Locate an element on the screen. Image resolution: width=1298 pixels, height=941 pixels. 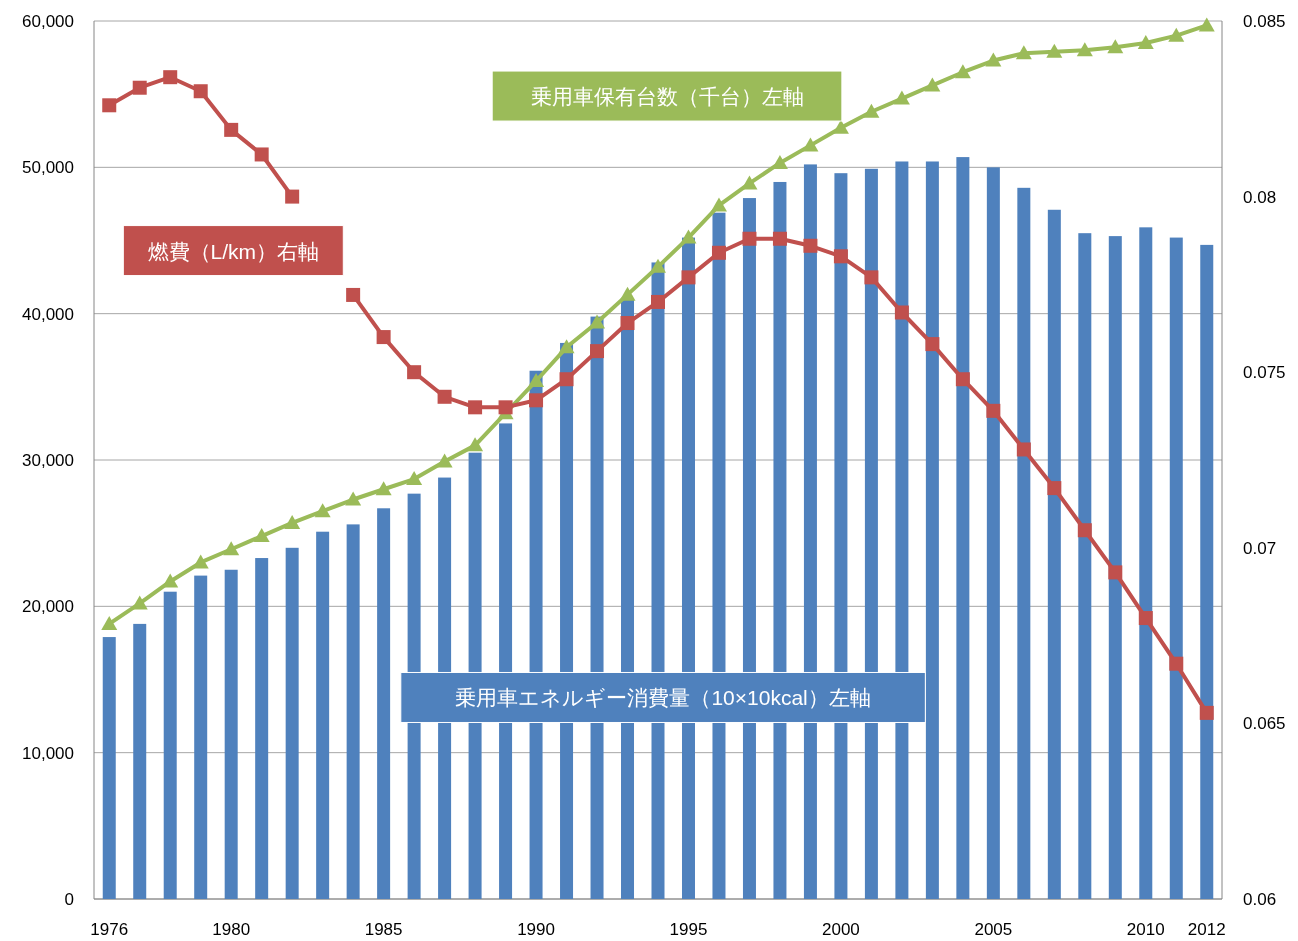
y-tick-label: 60,000 is located at coordinates (48, 21).